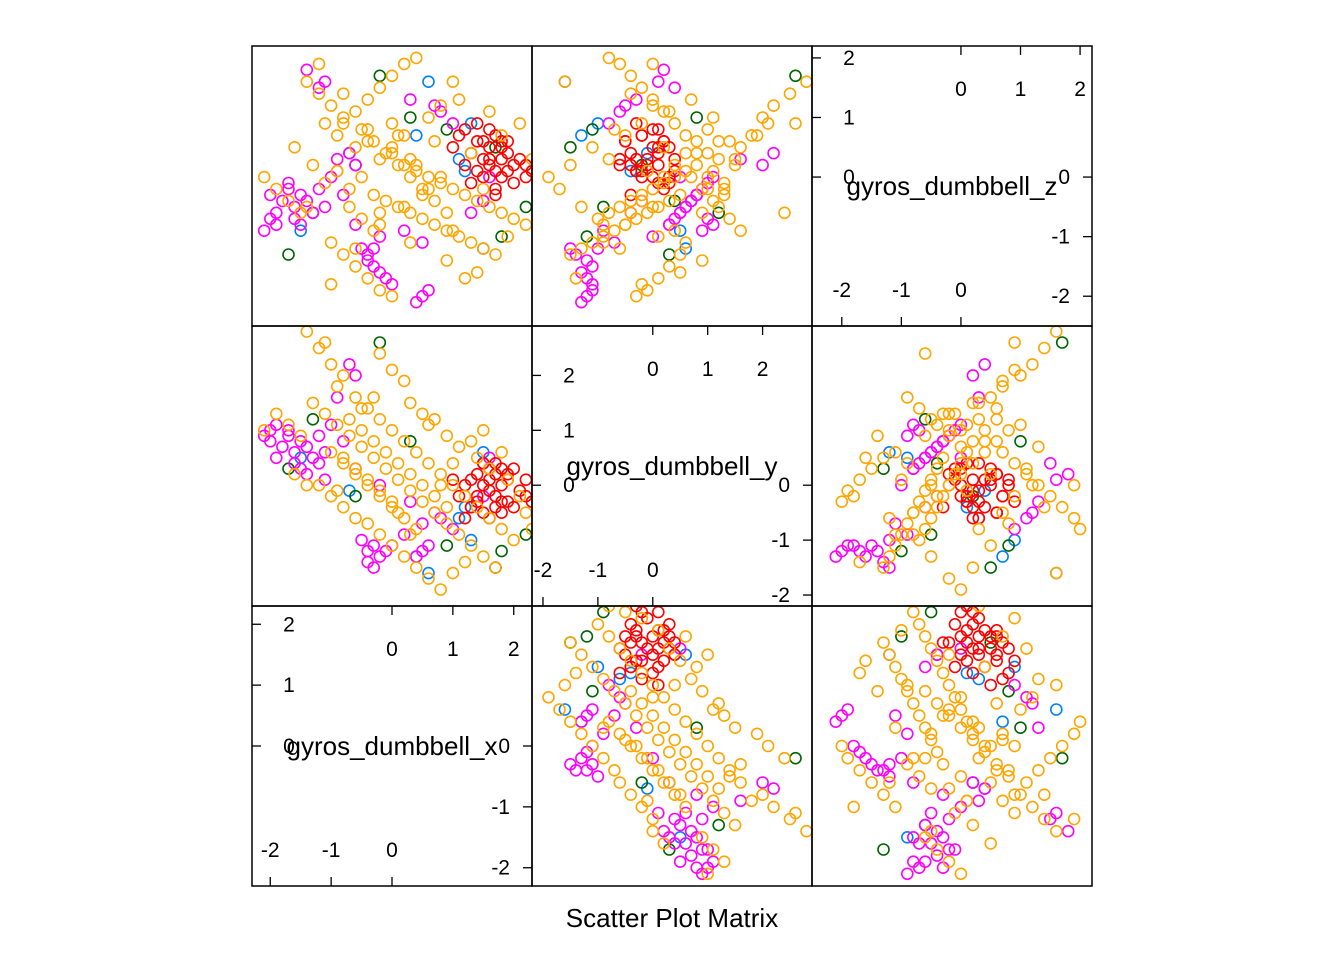 The width and height of the screenshot is (1344, 960). Describe the element at coordinates (849, 58) in the screenshot. I see `tick-label: 2` at that location.